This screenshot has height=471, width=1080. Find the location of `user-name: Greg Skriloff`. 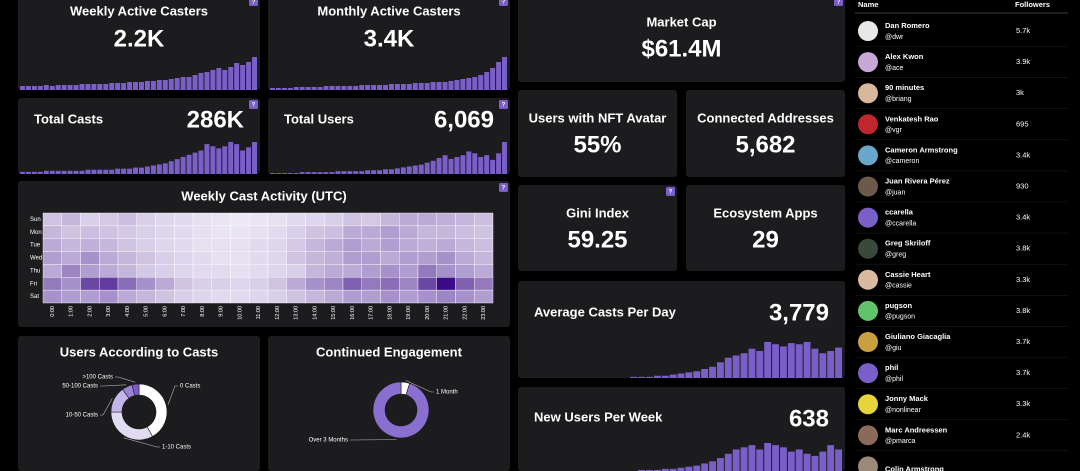

user-name: Greg Skriloff is located at coordinates (908, 243).